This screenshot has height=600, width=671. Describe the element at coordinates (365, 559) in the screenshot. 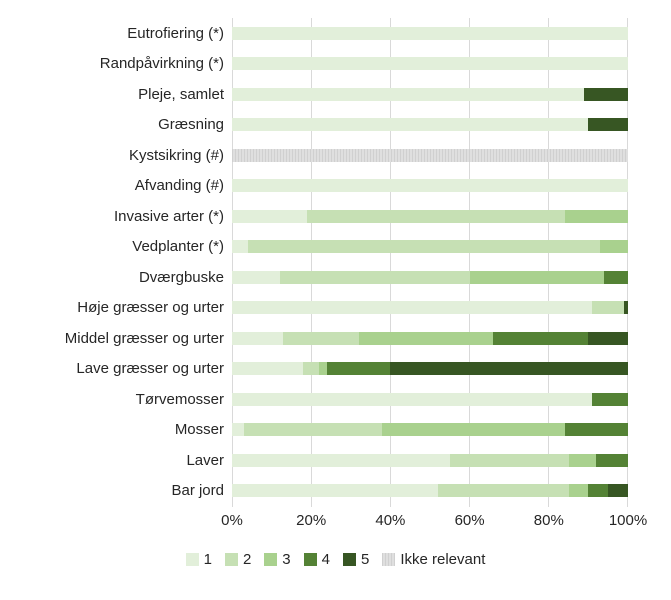

I see `legend-label: 5` at that location.